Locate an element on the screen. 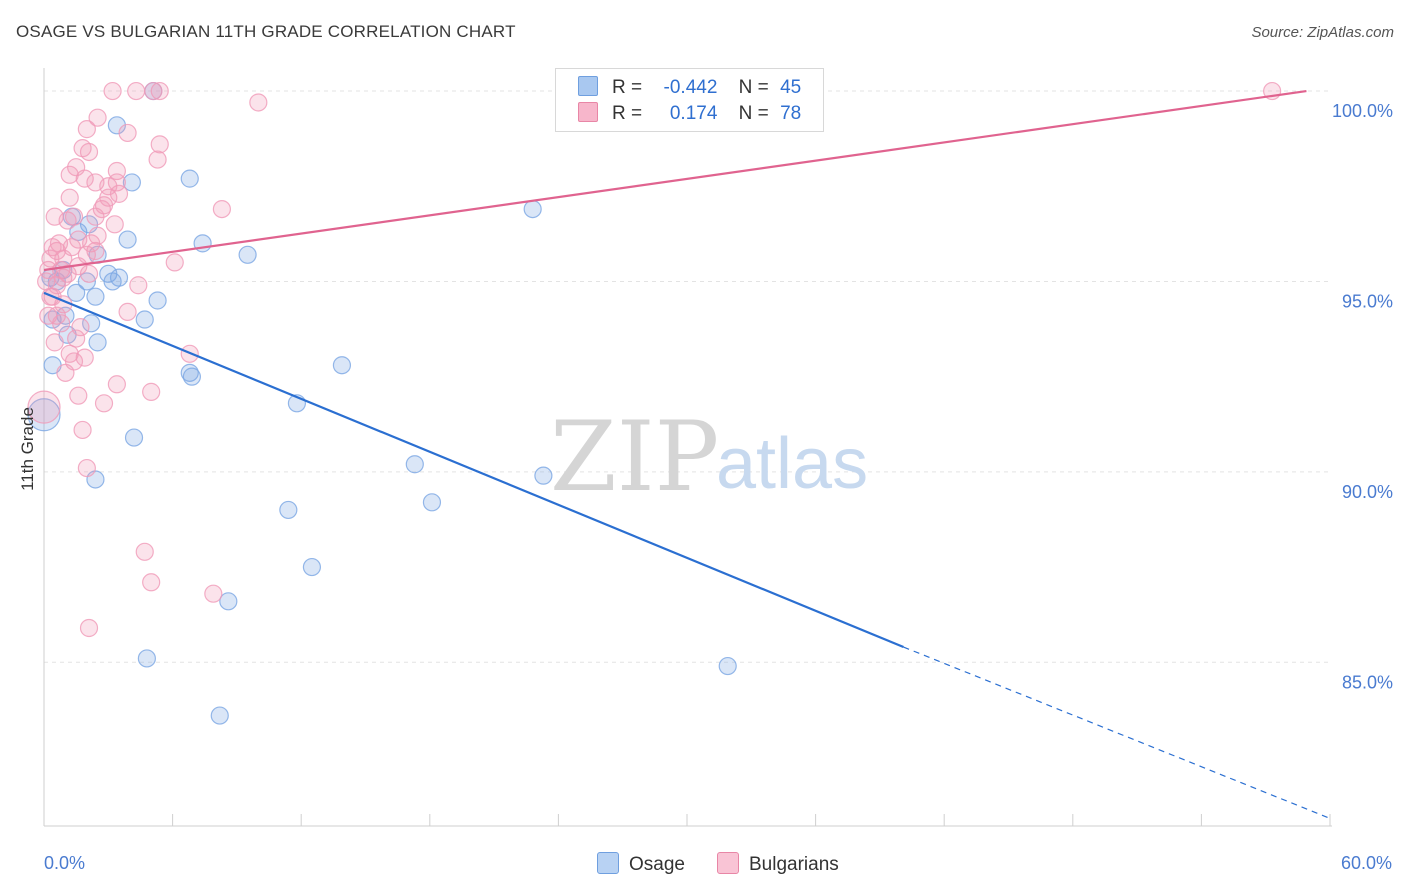 This screenshot has height=892, width=1406. y-tick-label: 100.0% is located at coordinates (1362, 111).